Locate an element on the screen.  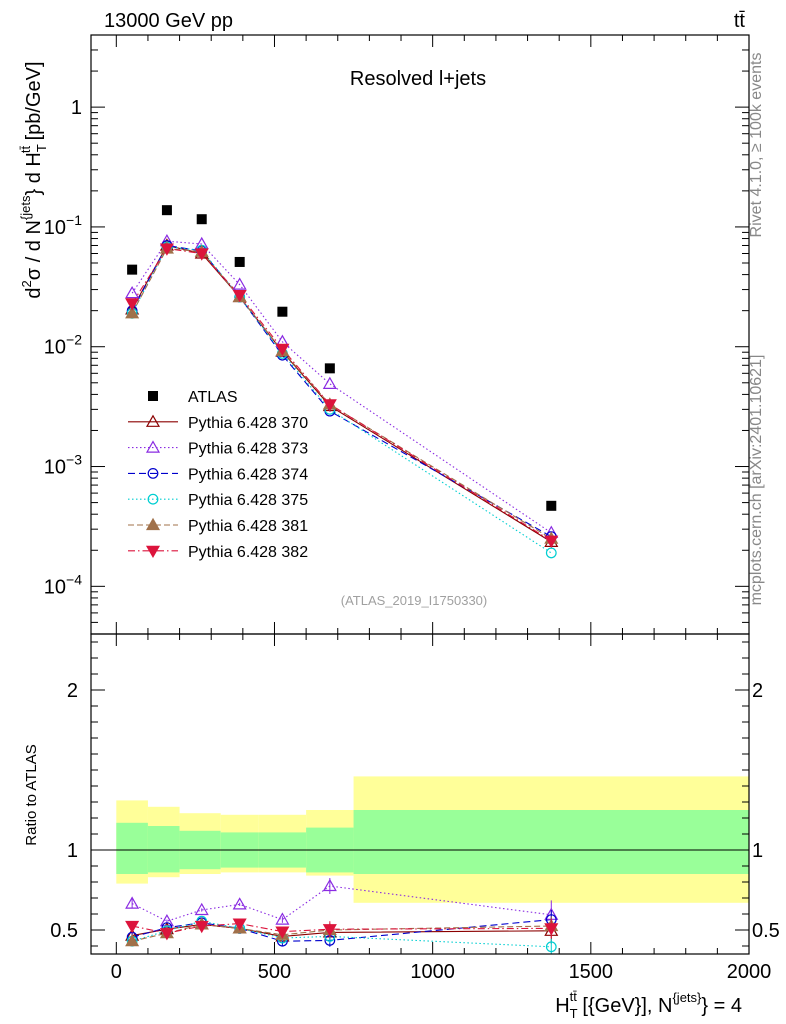
legend-label: Pythia 6.428 381 is located at coordinates (248, 526).